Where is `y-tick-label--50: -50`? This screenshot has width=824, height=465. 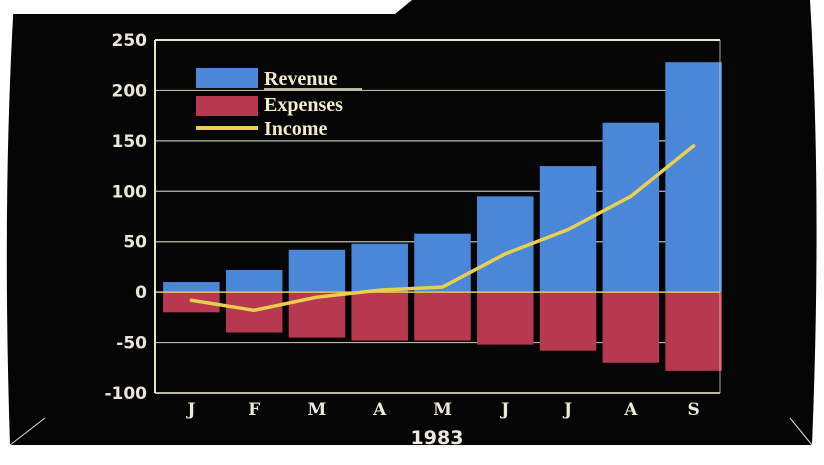 y-tick-label--50: -50 is located at coordinates (131, 344).